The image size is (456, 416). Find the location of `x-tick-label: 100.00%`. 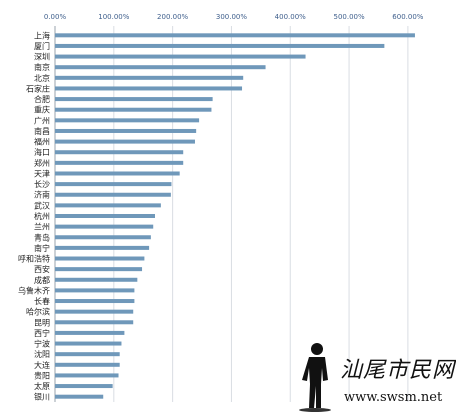

x-tick-label: 100.00% is located at coordinates (113, 17).